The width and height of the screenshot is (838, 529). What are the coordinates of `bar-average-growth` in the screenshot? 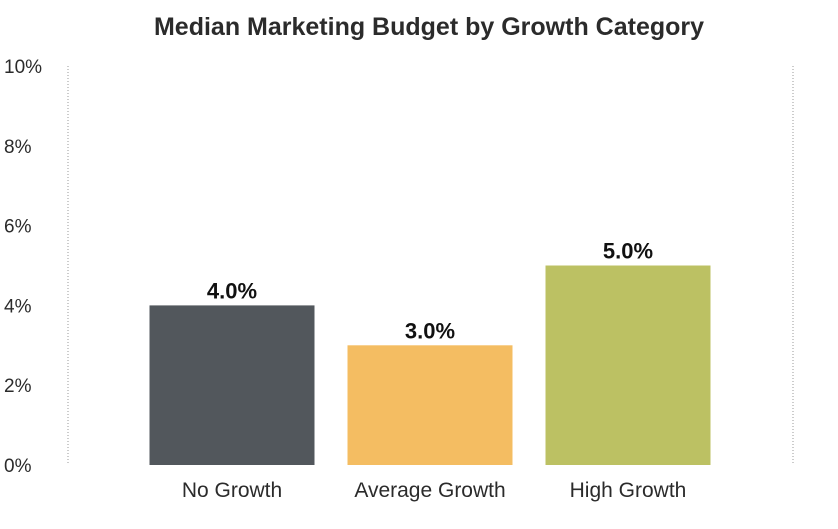 It's located at (430, 405).